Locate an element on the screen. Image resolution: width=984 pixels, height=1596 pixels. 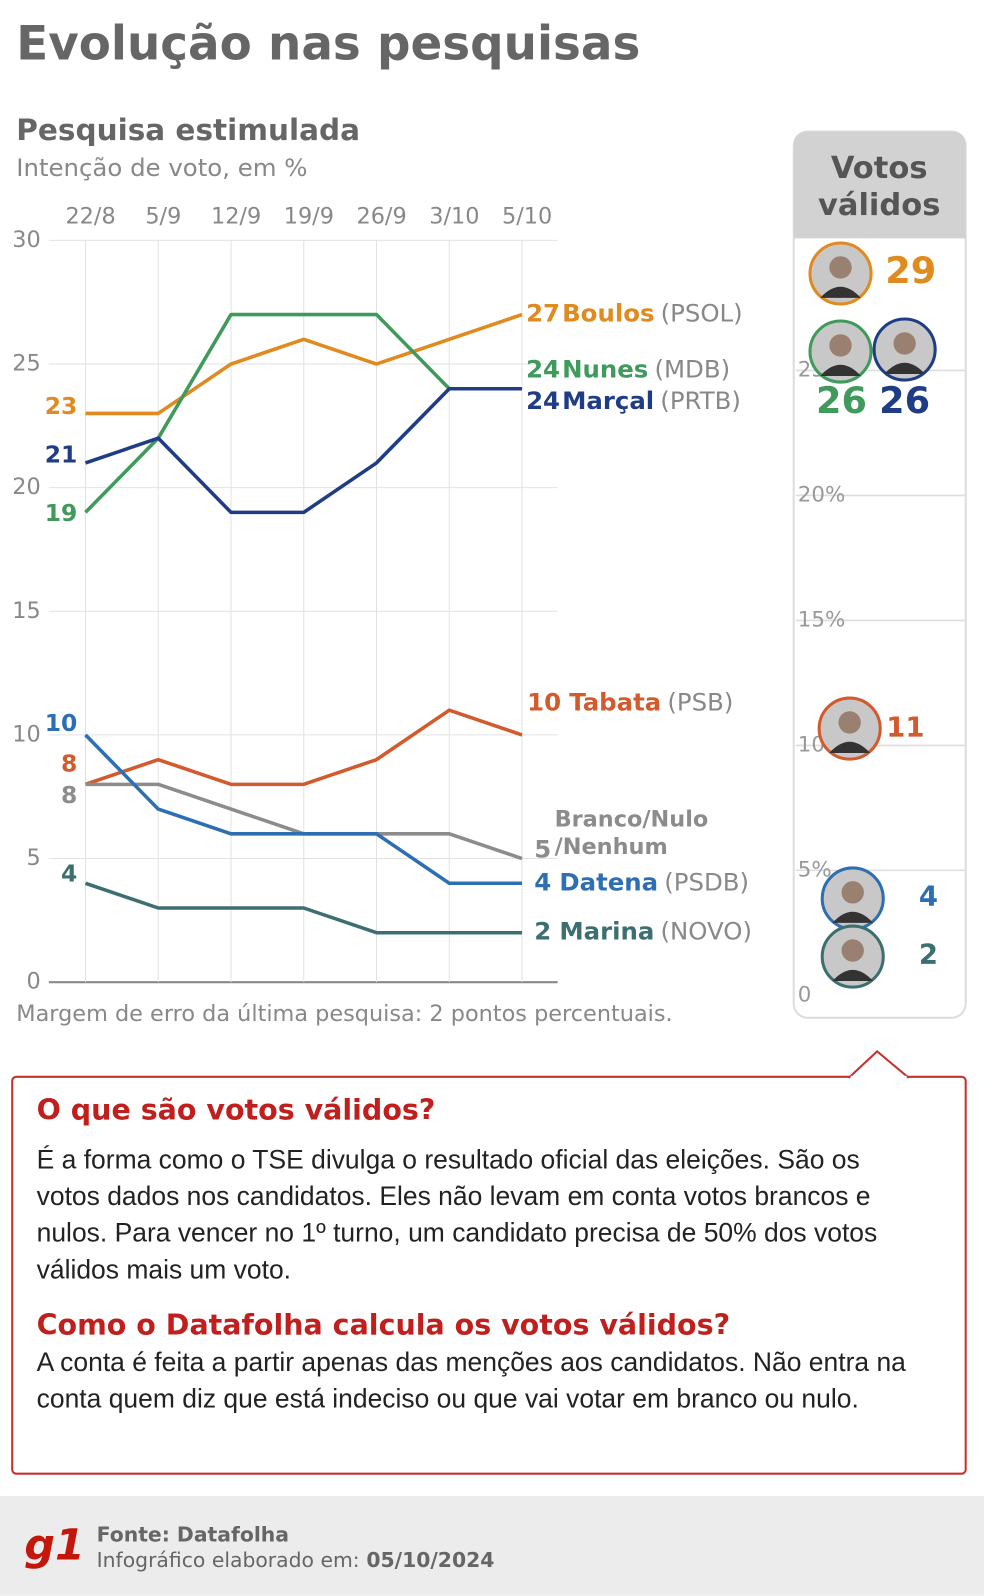
end-label: 5 is located at coordinates (542, 848).